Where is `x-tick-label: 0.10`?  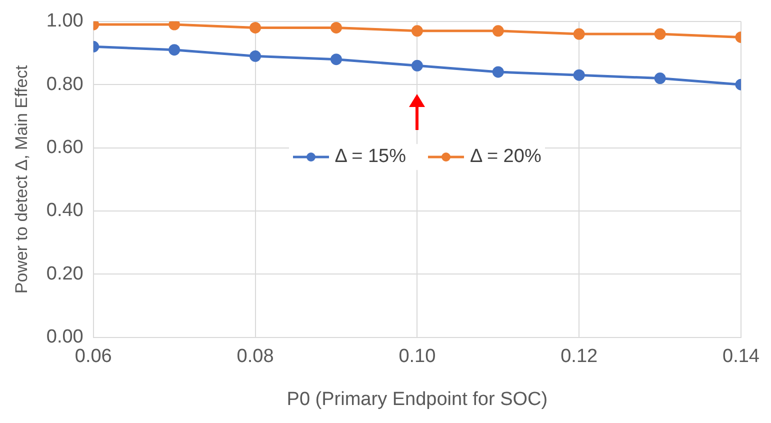 x-tick-label: 0.10 is located at coordinates (417, 357).